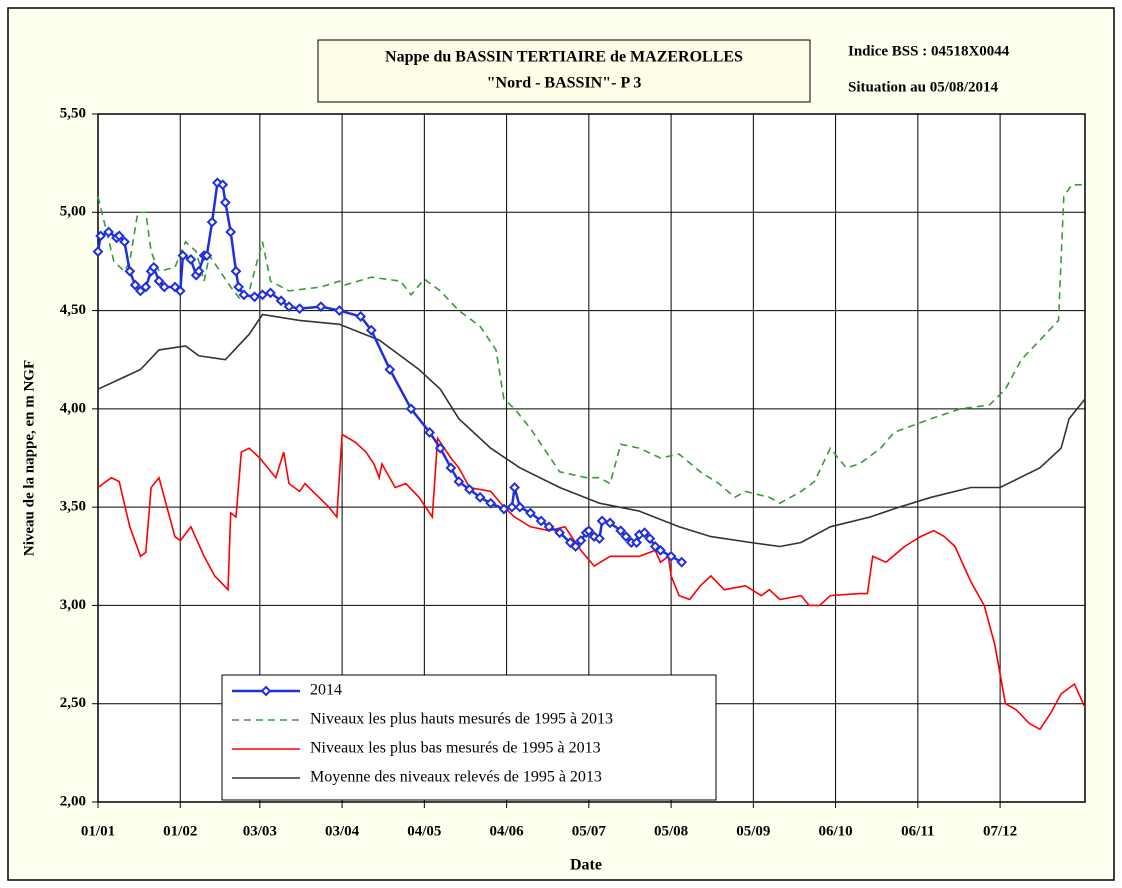 The width and height of the screenshot is (1122, 888). I want to click on legend-box, so click(469, 737).